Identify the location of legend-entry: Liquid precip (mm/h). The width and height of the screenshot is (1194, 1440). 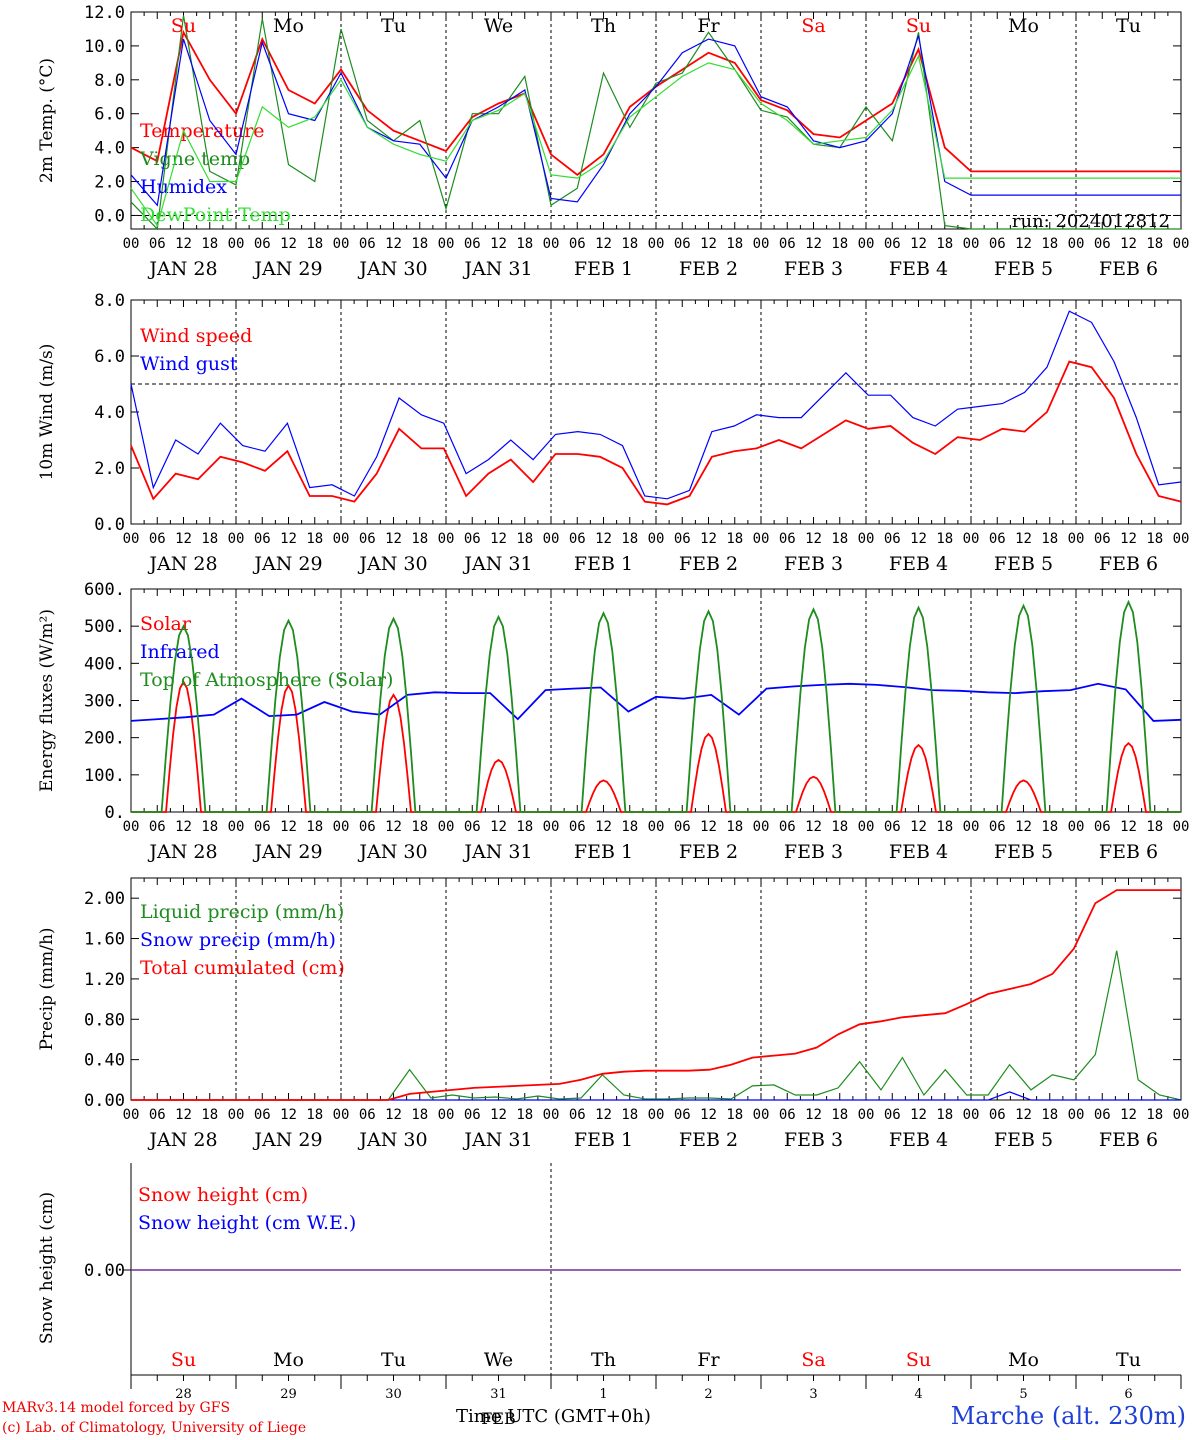
(242, 912).